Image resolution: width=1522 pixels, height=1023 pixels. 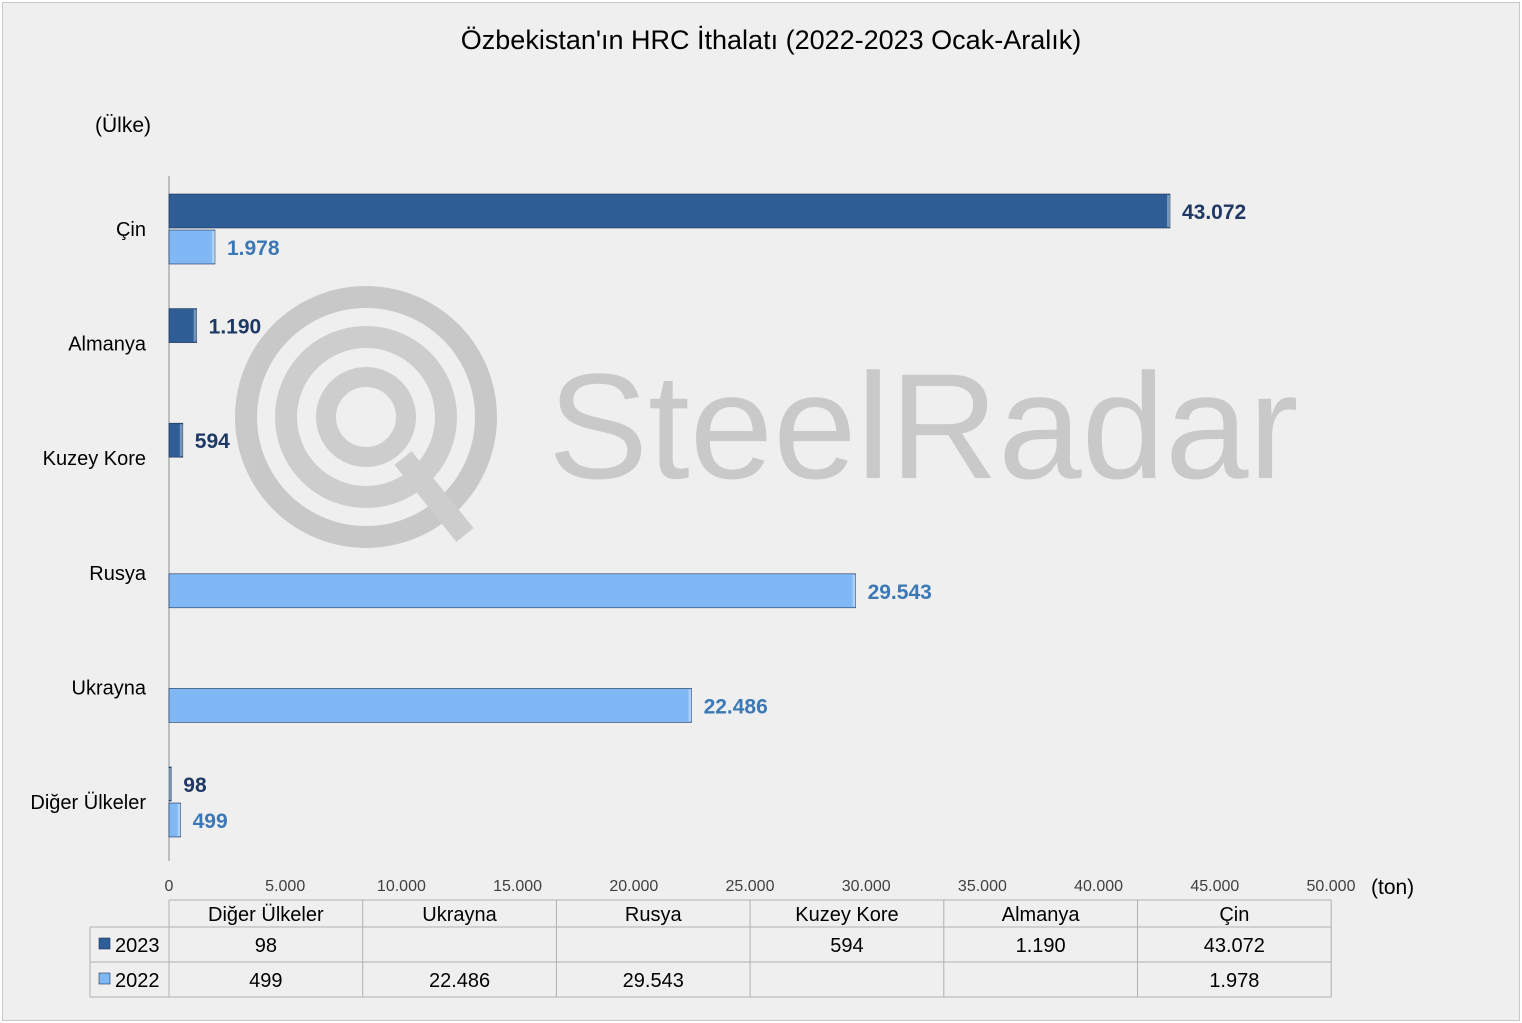 I want to click on x-tick-label: 40.000, so click(x=1098, y=886).